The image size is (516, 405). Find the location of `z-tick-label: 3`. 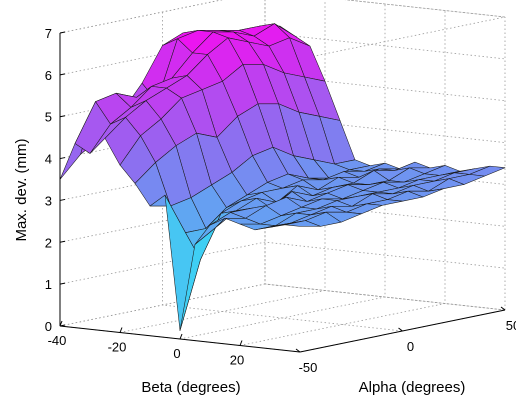

z-tick-label: 3 is located at coordinates (48, 200).